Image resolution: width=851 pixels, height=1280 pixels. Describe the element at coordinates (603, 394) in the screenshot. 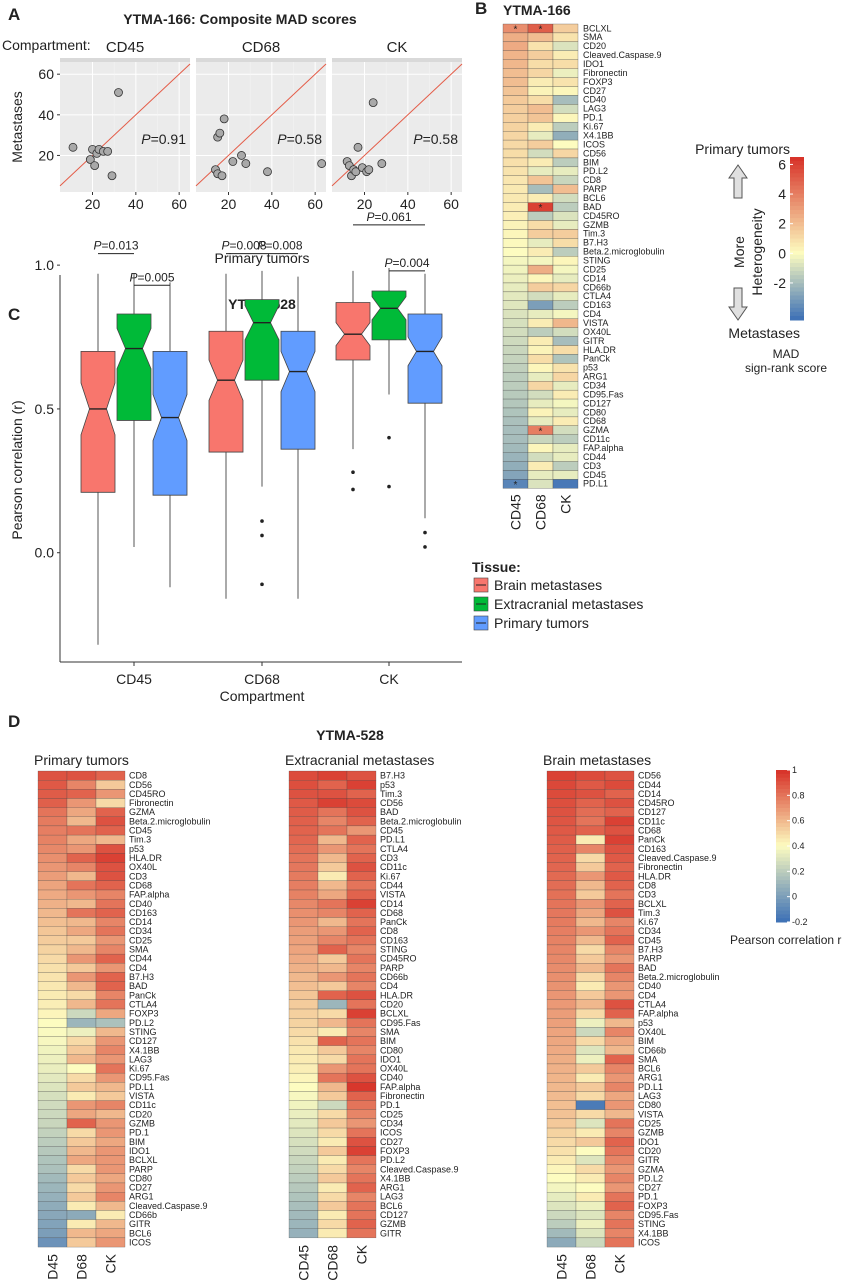

I see `row-label-cd95.fas: CD95.Fas` at that location.